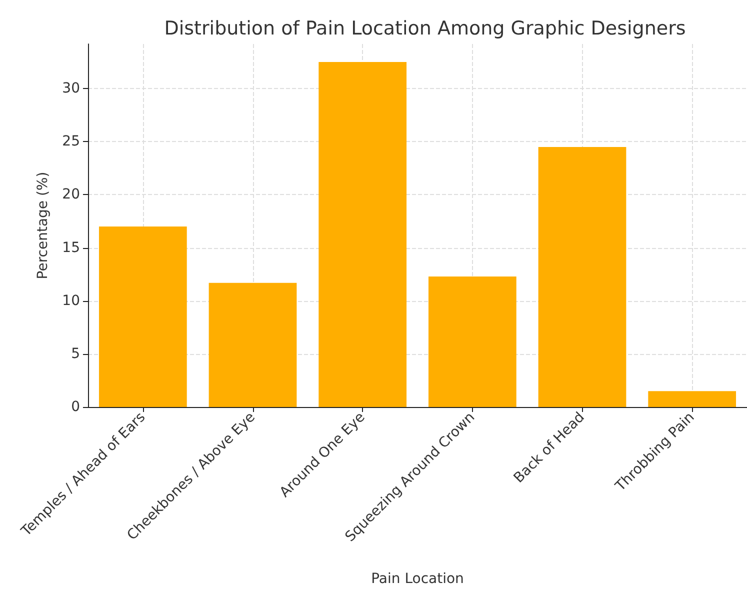 This screenshot has height=594, width=747. I want to click on y-tick-label: 10, so click(71, 300).